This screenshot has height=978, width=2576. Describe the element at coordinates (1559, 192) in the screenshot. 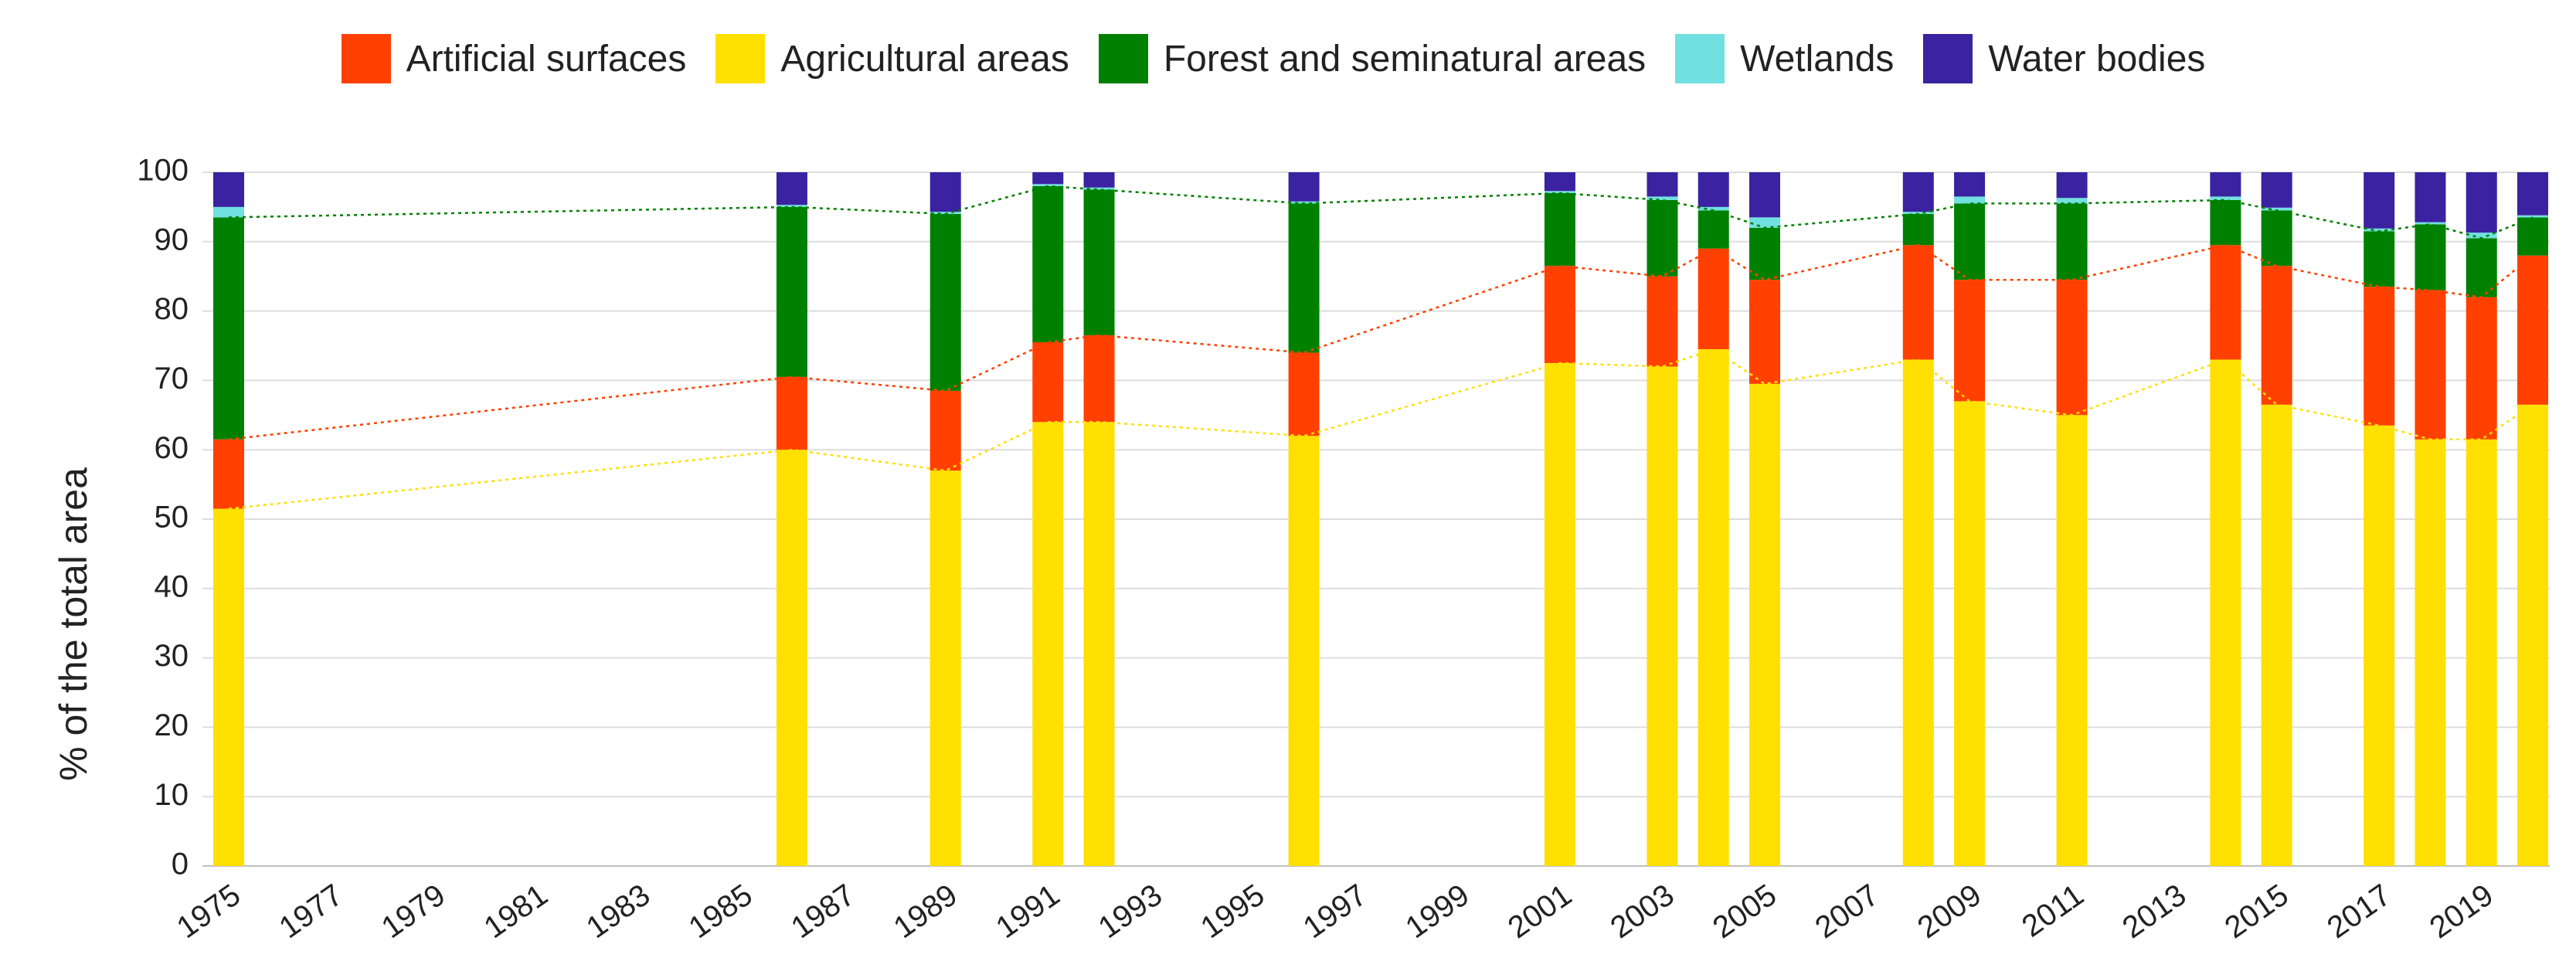

I see `bar-wetlands-2001` at that location.